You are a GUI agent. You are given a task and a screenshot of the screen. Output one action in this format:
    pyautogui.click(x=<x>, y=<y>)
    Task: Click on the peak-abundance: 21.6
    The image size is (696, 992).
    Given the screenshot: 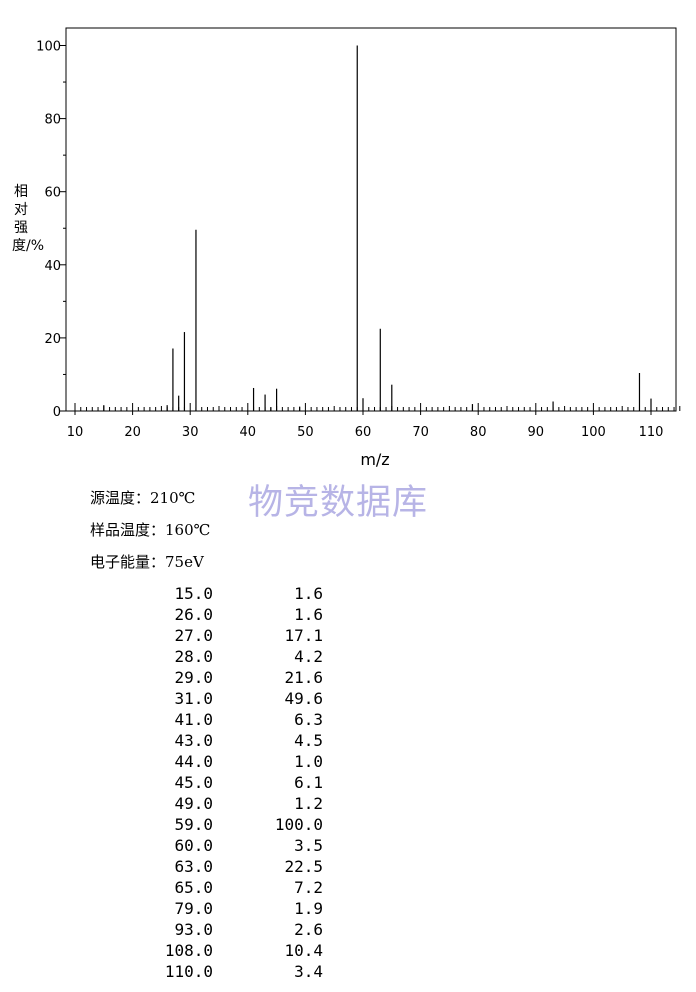 What is the action you would take?
    pyautogui.click(x=303, y=677)
    